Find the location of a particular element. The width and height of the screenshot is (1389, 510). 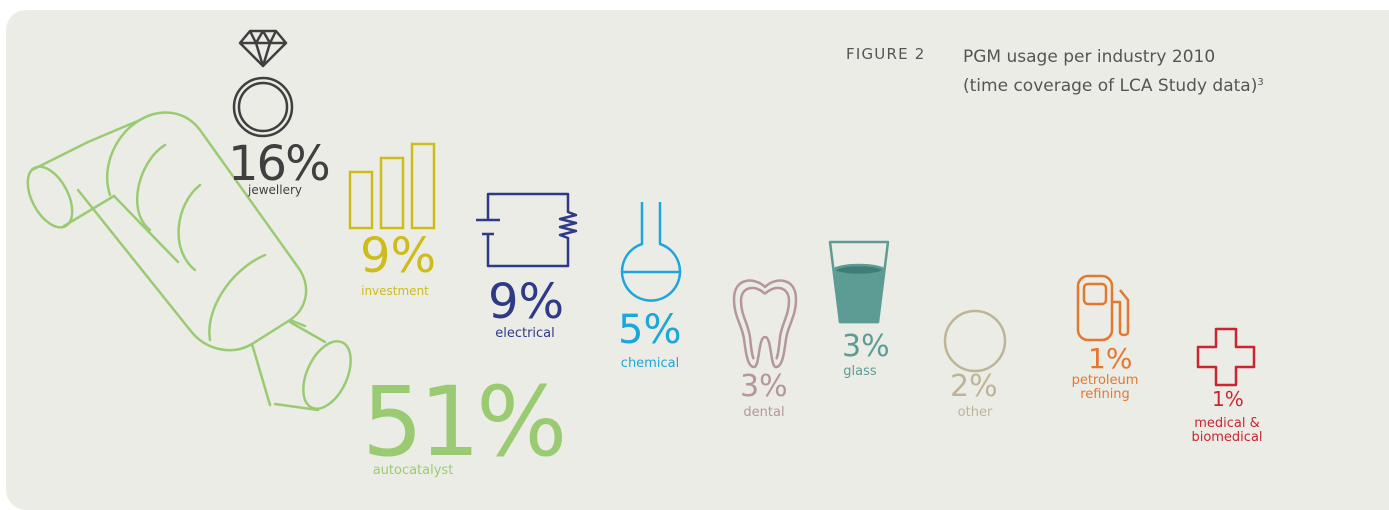

medical-label-line1: medical & is located at coordinates (1227, 423).